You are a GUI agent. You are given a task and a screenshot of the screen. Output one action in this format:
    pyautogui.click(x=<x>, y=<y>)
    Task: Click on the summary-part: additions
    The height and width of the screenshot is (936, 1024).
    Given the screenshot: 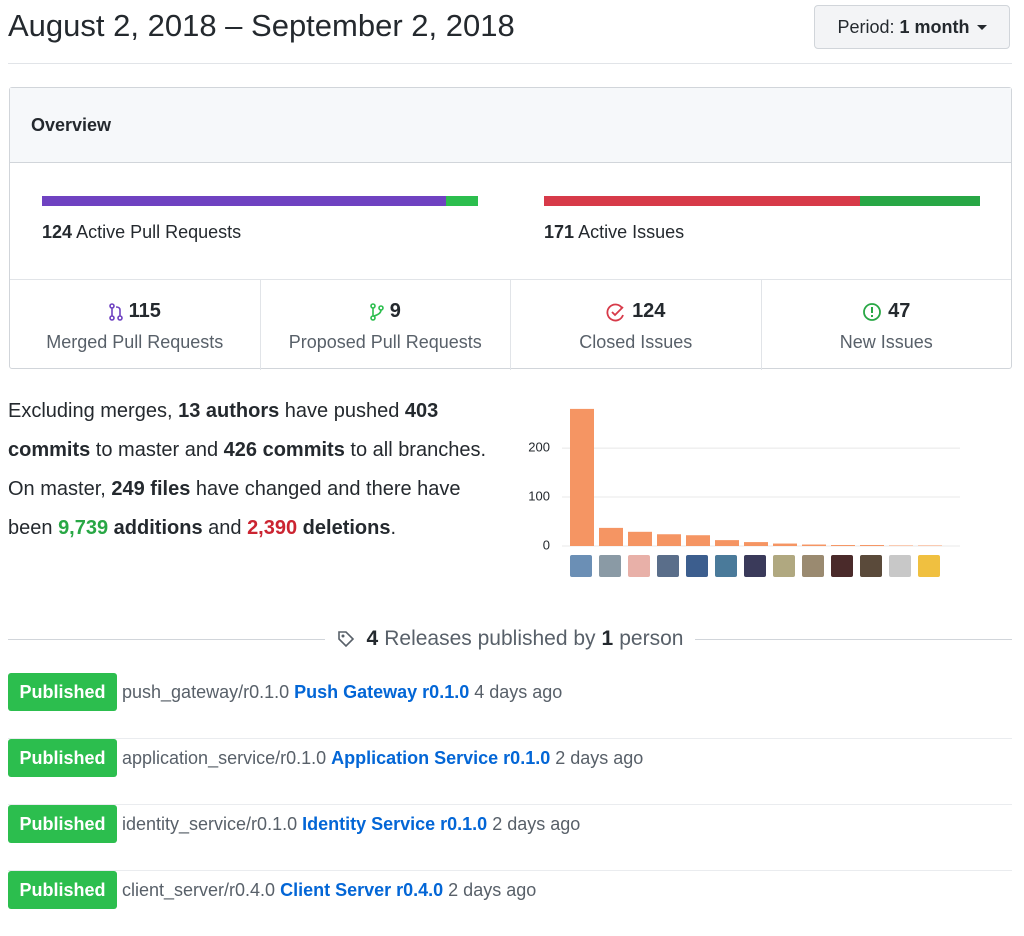 What is the action you would take?
    pyautogui.click(x=155, y=528)
    